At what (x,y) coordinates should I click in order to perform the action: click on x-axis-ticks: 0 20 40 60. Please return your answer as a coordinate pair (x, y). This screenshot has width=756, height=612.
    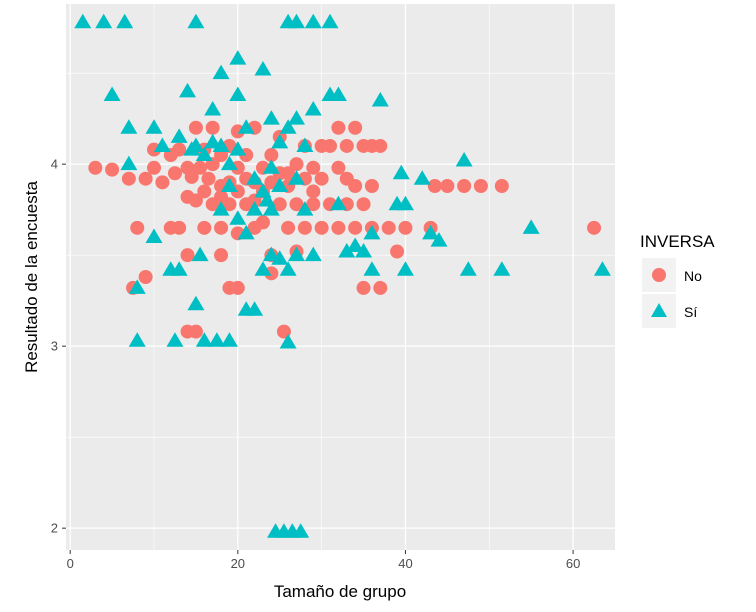
    Looking at the image, I should click on (323, 560).